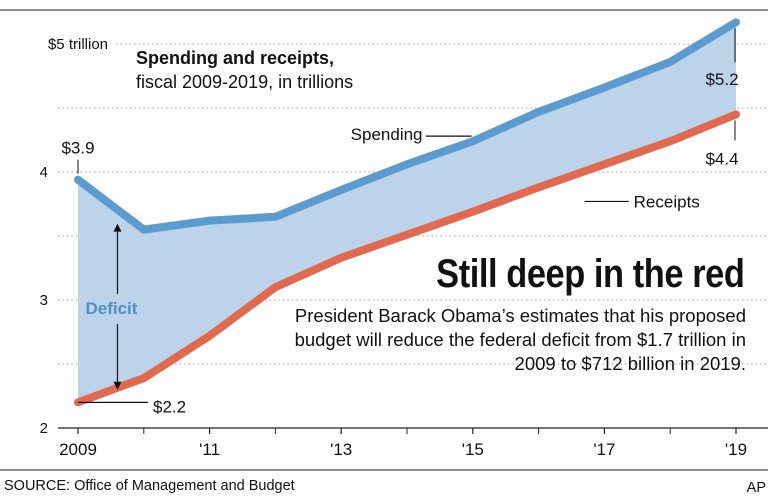  What do you see at coordinates (756, 488) in the screenshot?
I see `credit: AP` at bounding box center [756, 488].